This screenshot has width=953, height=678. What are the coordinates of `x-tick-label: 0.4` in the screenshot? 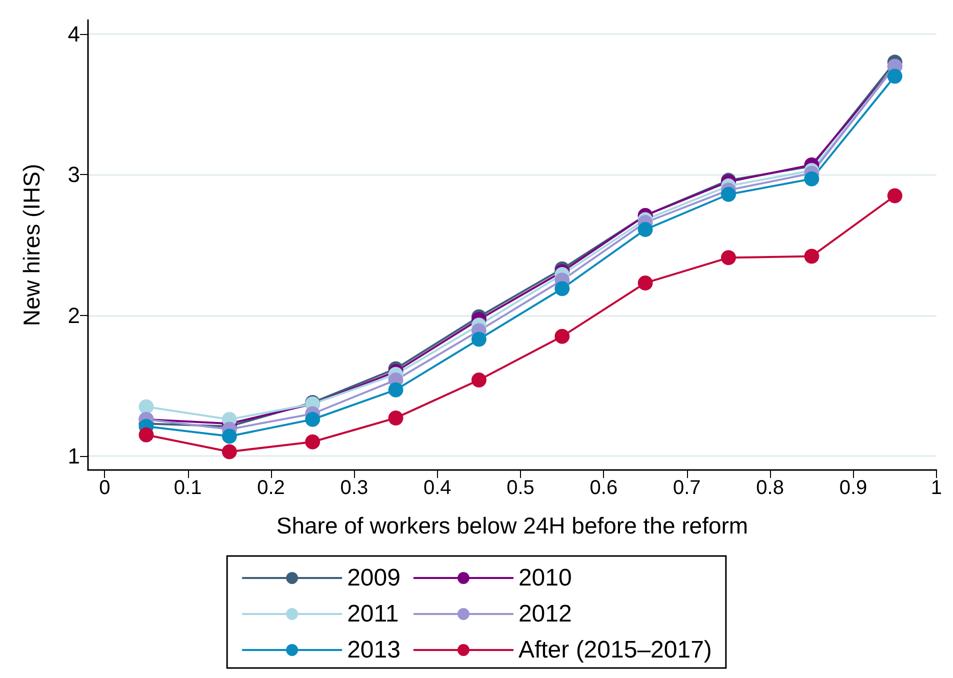 It's located at (437, 488).